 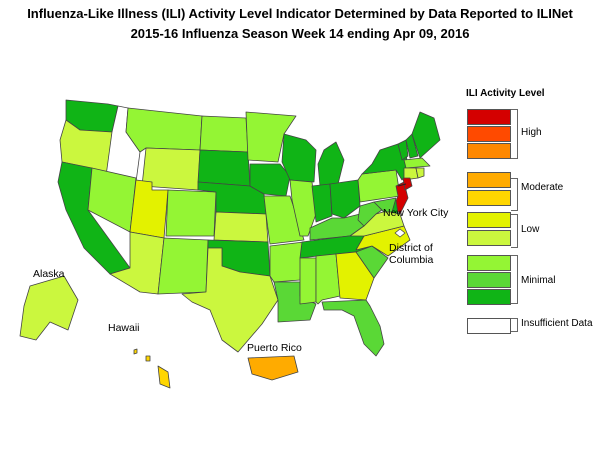 I want to click on state-WI, so click(x=299, y=158).